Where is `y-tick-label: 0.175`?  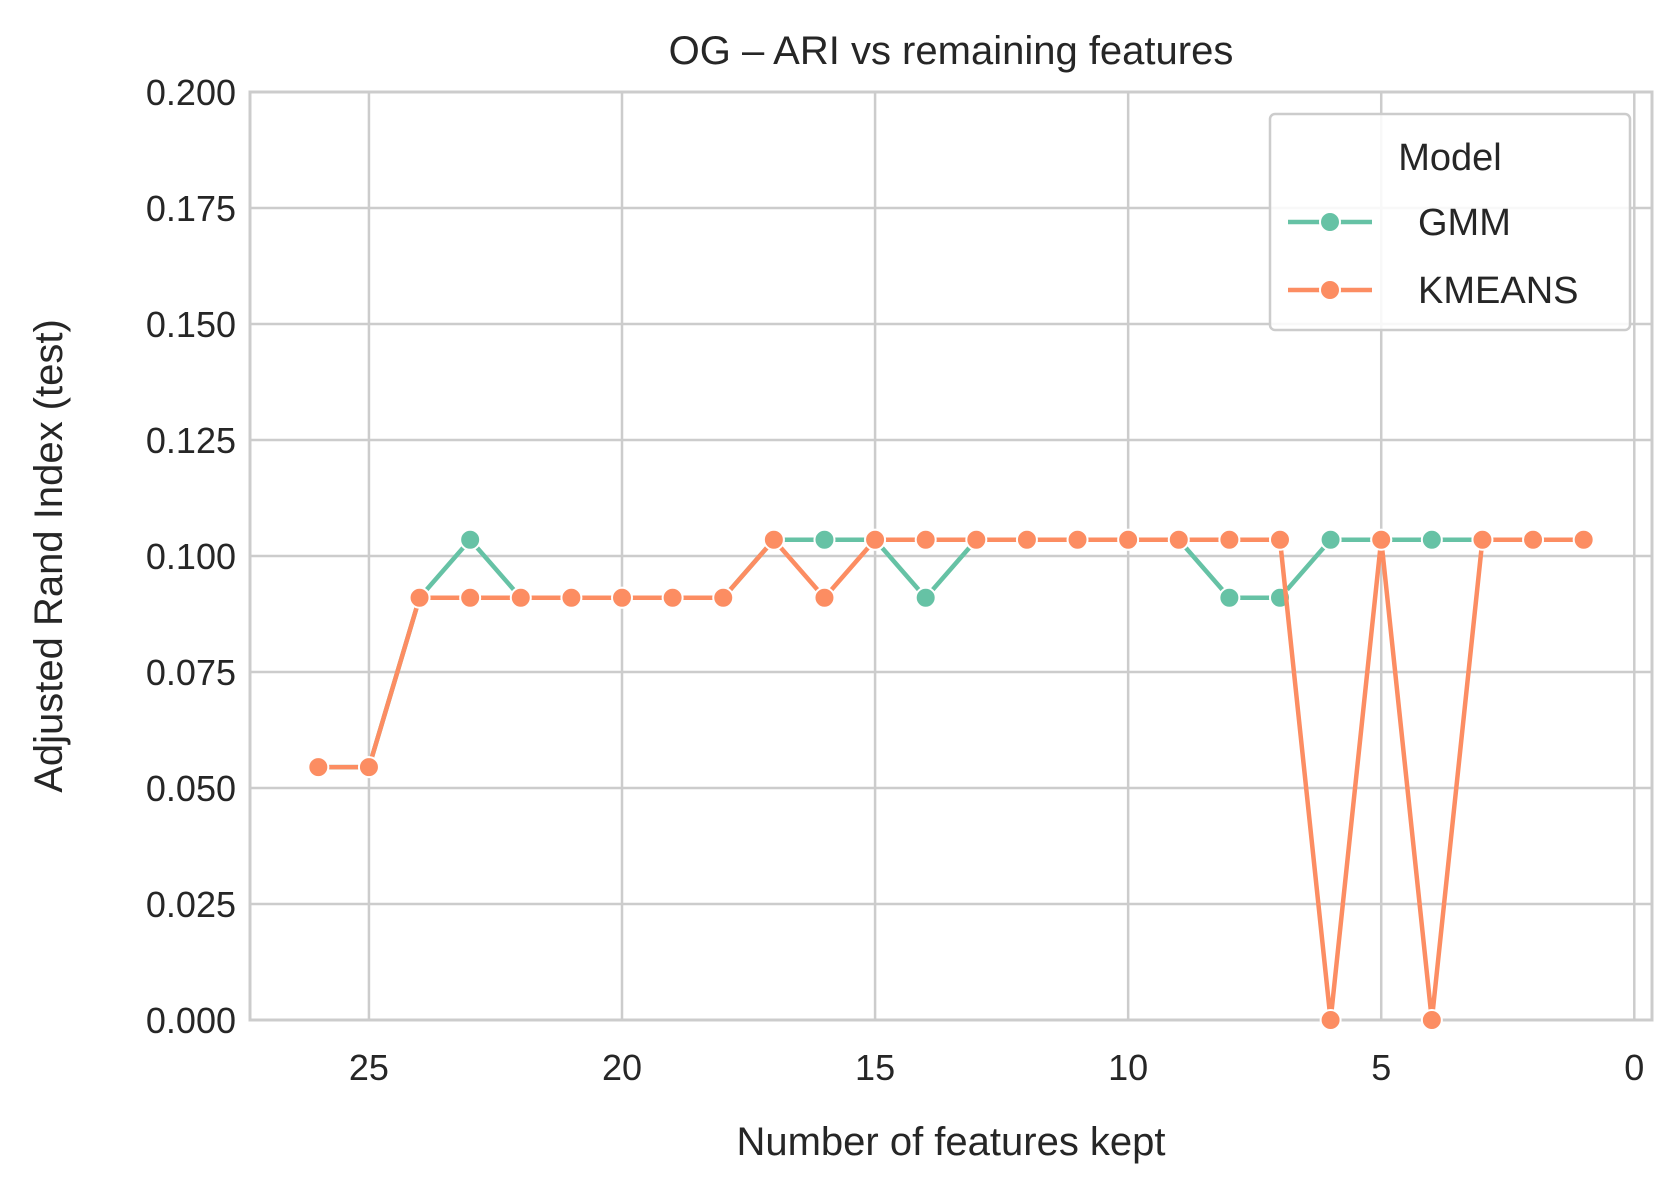 y-tick-label: 0.175 is located at coordinates (191, 208).